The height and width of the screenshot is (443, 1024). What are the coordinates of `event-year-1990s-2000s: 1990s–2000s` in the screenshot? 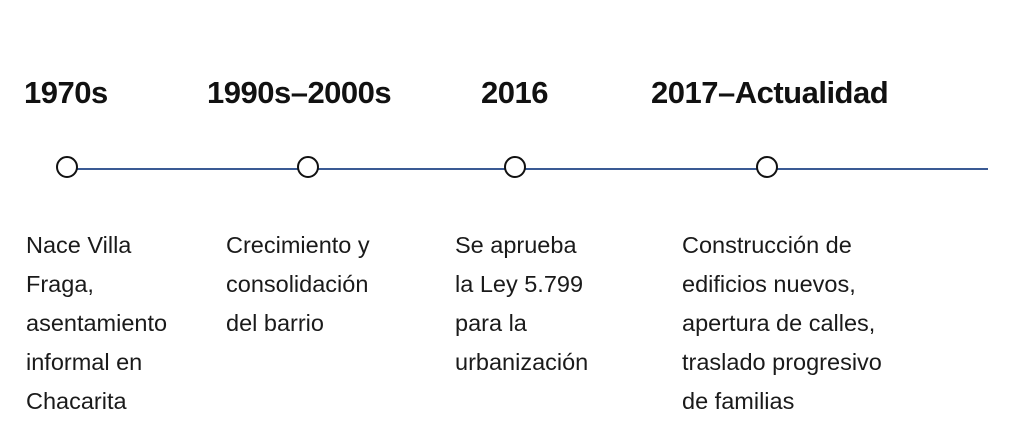 It's located at (299, 92).